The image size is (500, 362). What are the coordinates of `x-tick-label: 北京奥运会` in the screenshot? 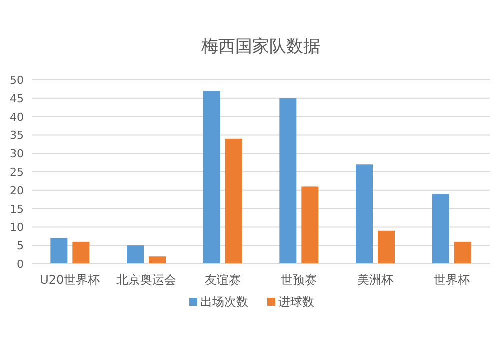 It's located at (146, 280).